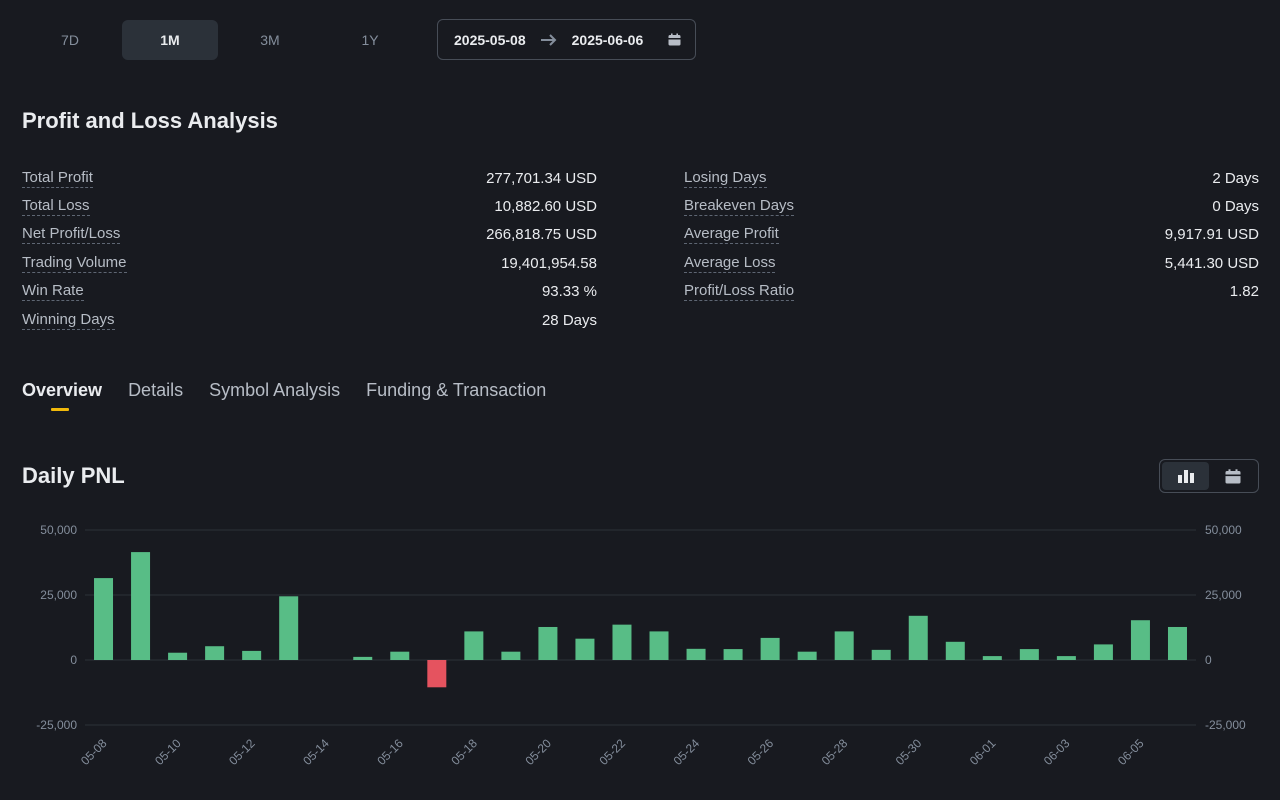 Image resolution: width=1280 pixels, height=800 pixels. I want to click on x-tick-label: 06-01, so click(983, 752).